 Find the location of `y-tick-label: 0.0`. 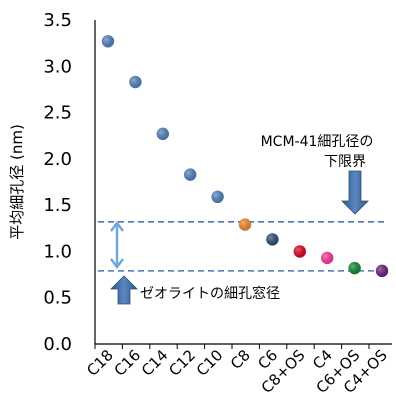

y-tick-label: 0.0 is located at coordinates (57, 344).